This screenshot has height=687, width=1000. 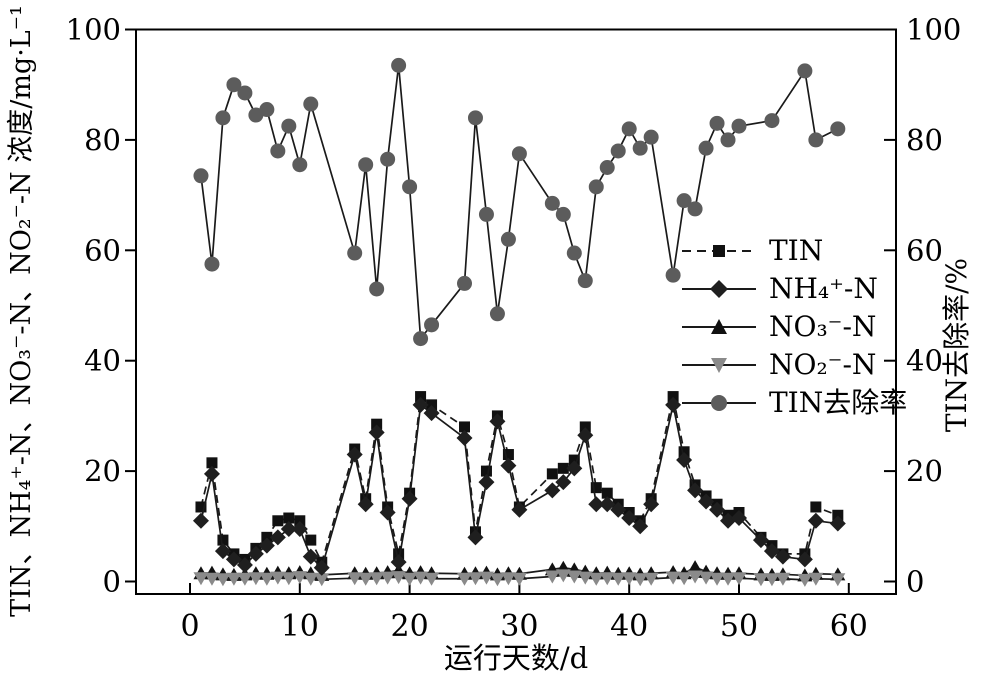 What do you see at coordinates (924, 250) in the screenshot?
I see `y-right-tick-label: 60` at bounding box center [924, 250].